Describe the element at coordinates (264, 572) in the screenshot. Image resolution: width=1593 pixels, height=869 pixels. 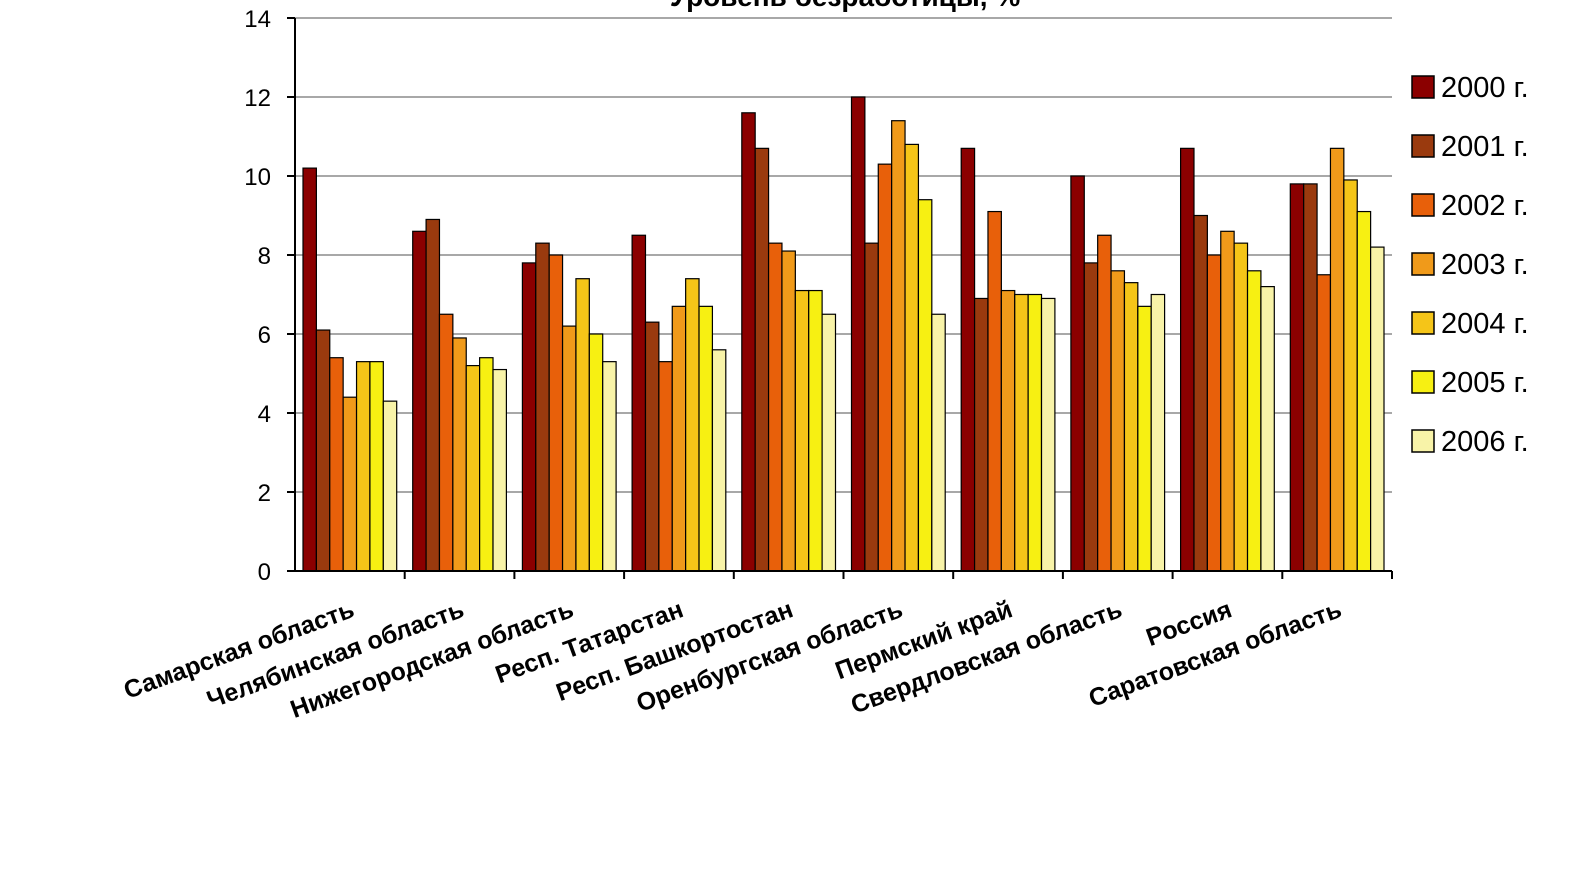
I see `y-tick-label: 0` at that location.